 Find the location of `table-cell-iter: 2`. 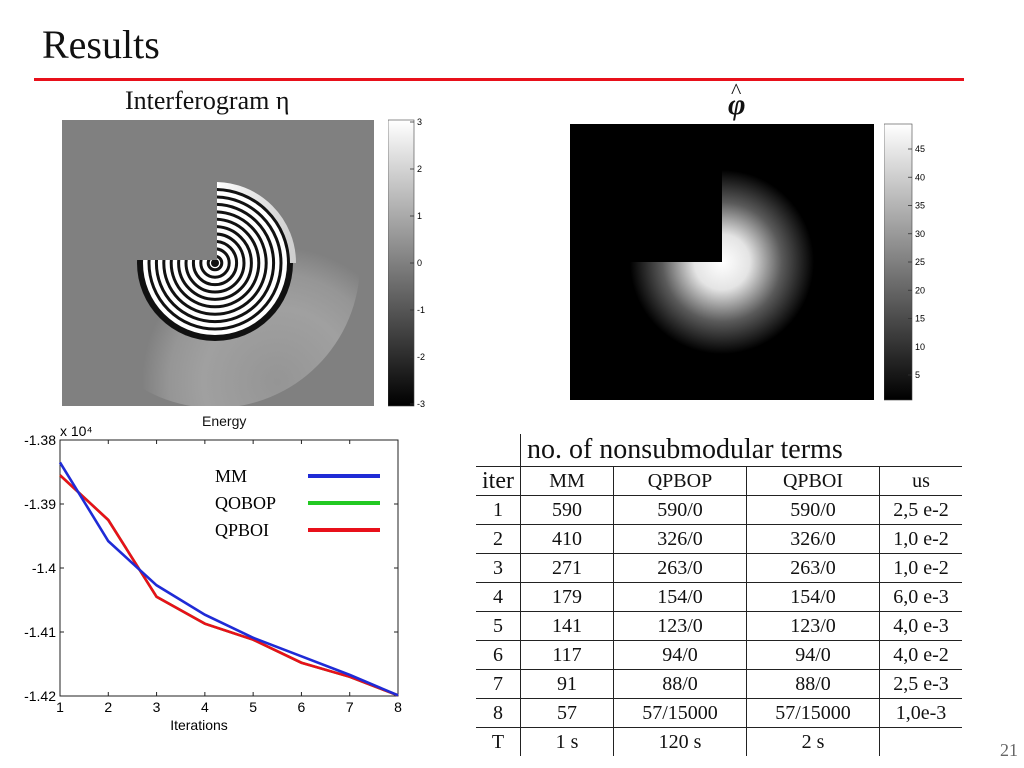

table-cell-iter: 2 is located at coordinates (498, 539).